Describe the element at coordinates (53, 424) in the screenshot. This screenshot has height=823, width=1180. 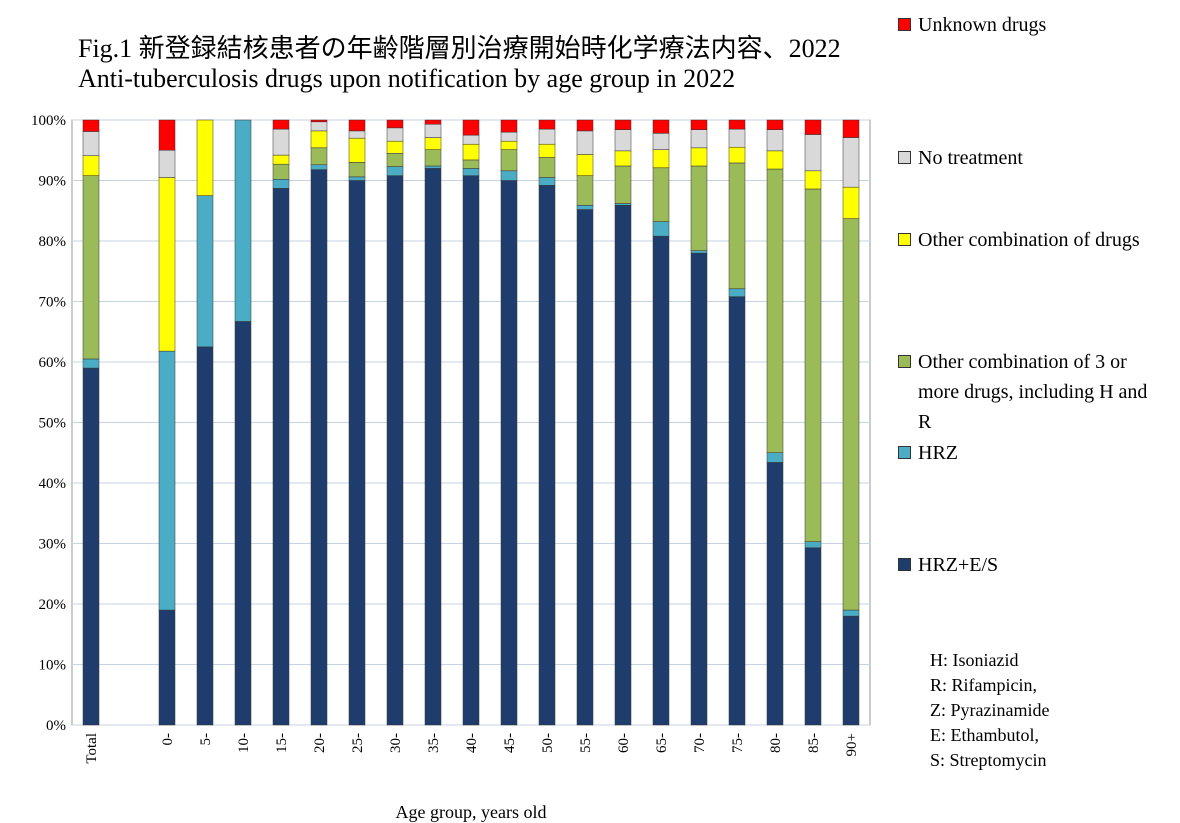
I see `y-tick-label: 50%` at that location.